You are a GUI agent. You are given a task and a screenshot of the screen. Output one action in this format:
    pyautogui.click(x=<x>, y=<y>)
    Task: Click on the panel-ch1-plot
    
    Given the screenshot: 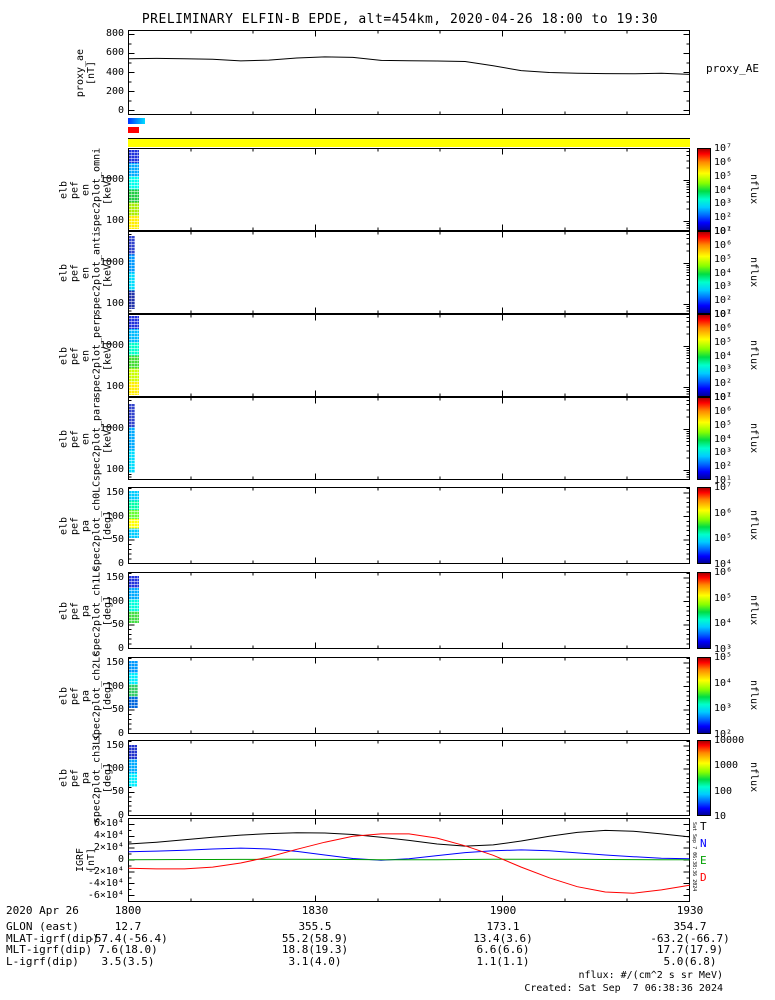 What is the action you would take?
    pyautogui.click(x=409, y=610)
    